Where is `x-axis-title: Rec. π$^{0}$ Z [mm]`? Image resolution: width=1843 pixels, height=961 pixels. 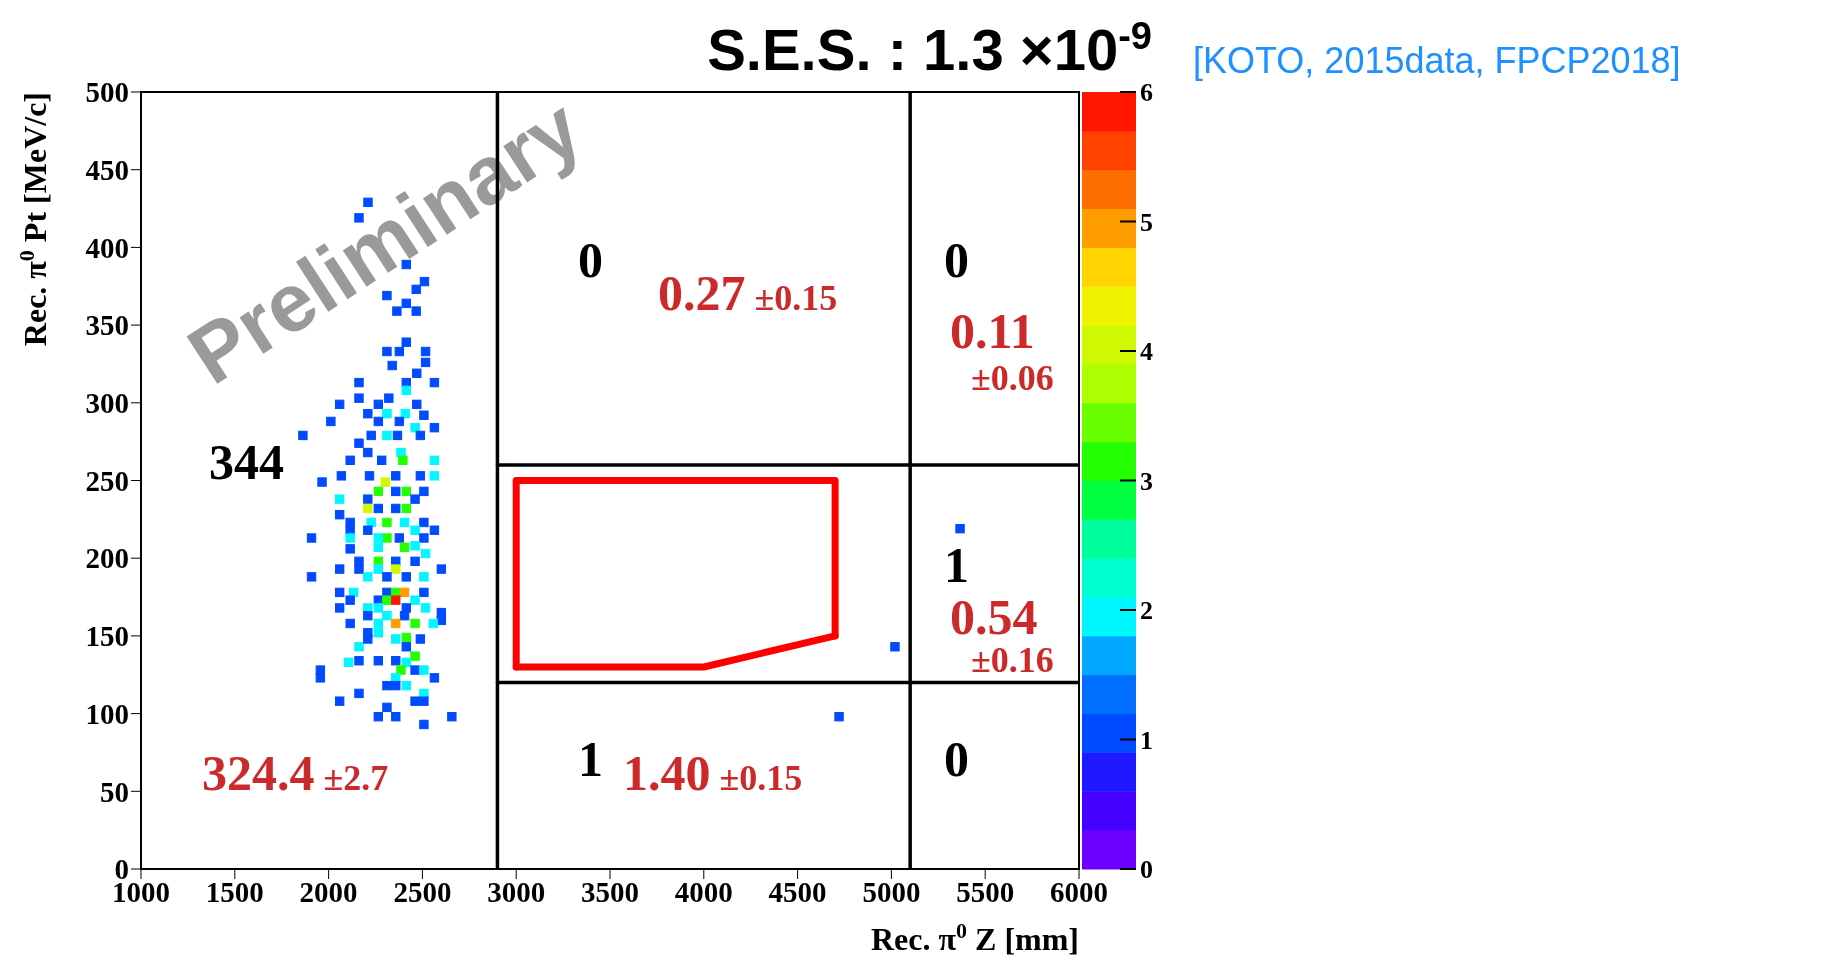 x-axis-title: Rec. π$^{0}$ Z [mm] is located at coordinates (974, 937).